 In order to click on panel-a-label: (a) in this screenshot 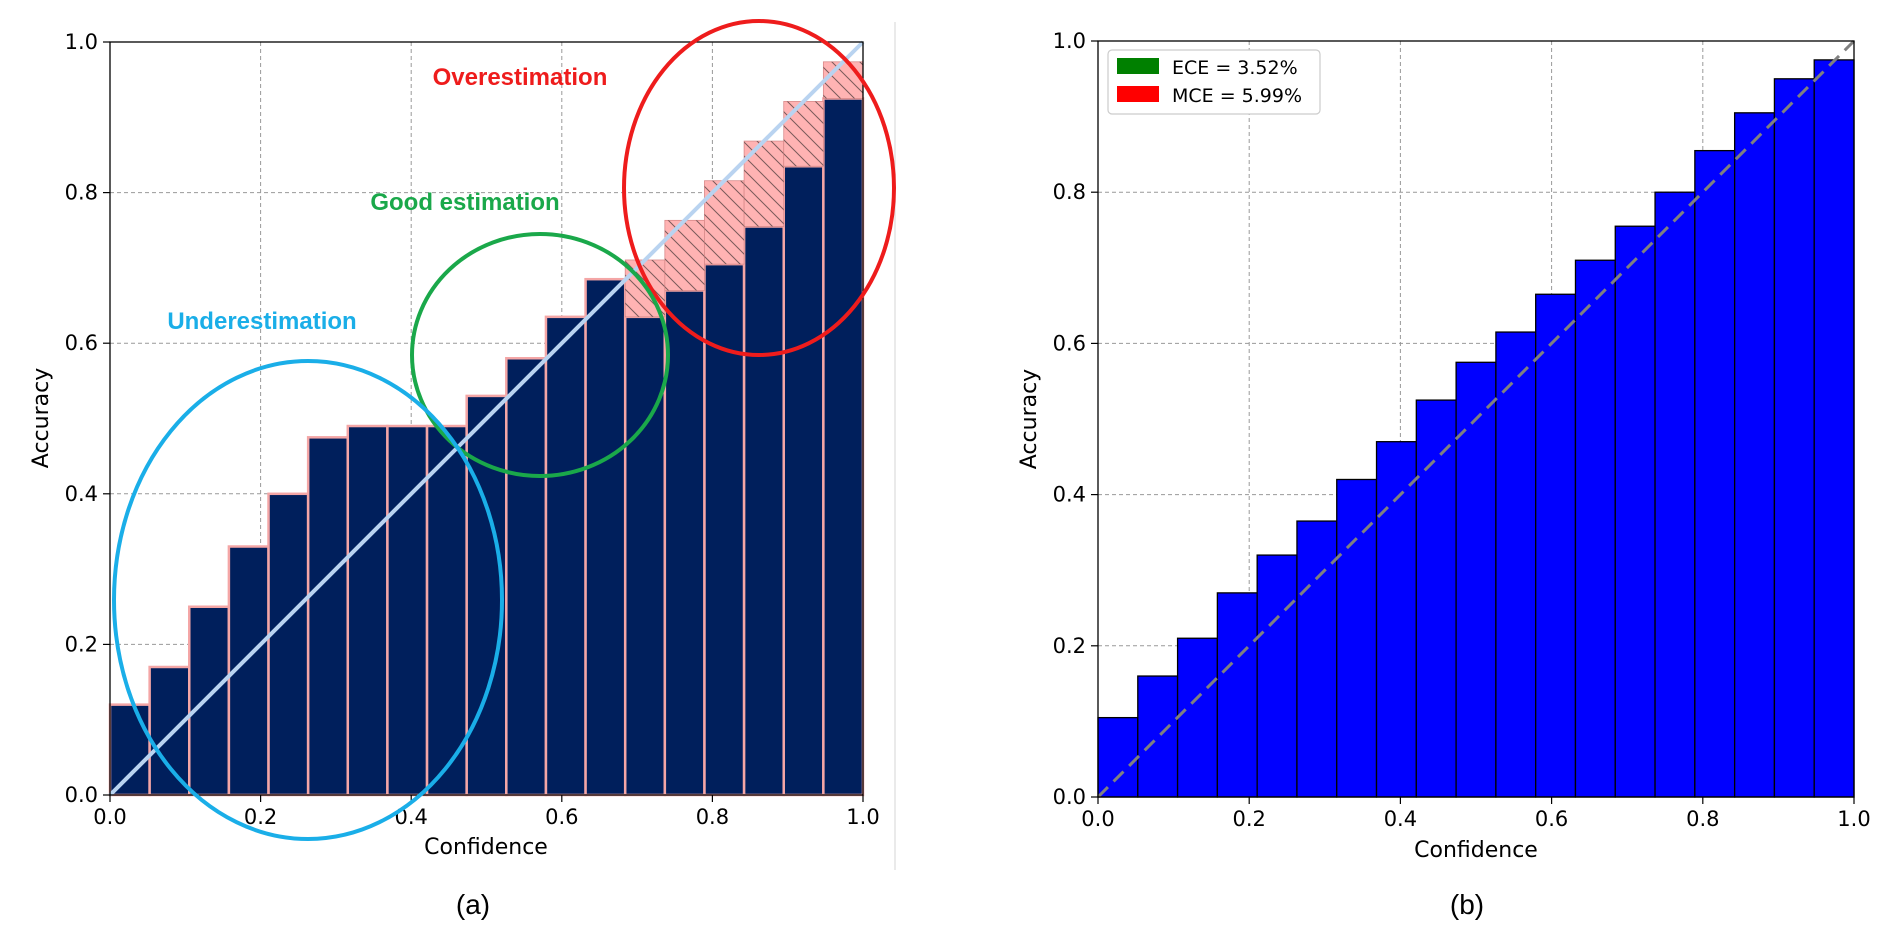, I will do `click(473, 904)`.